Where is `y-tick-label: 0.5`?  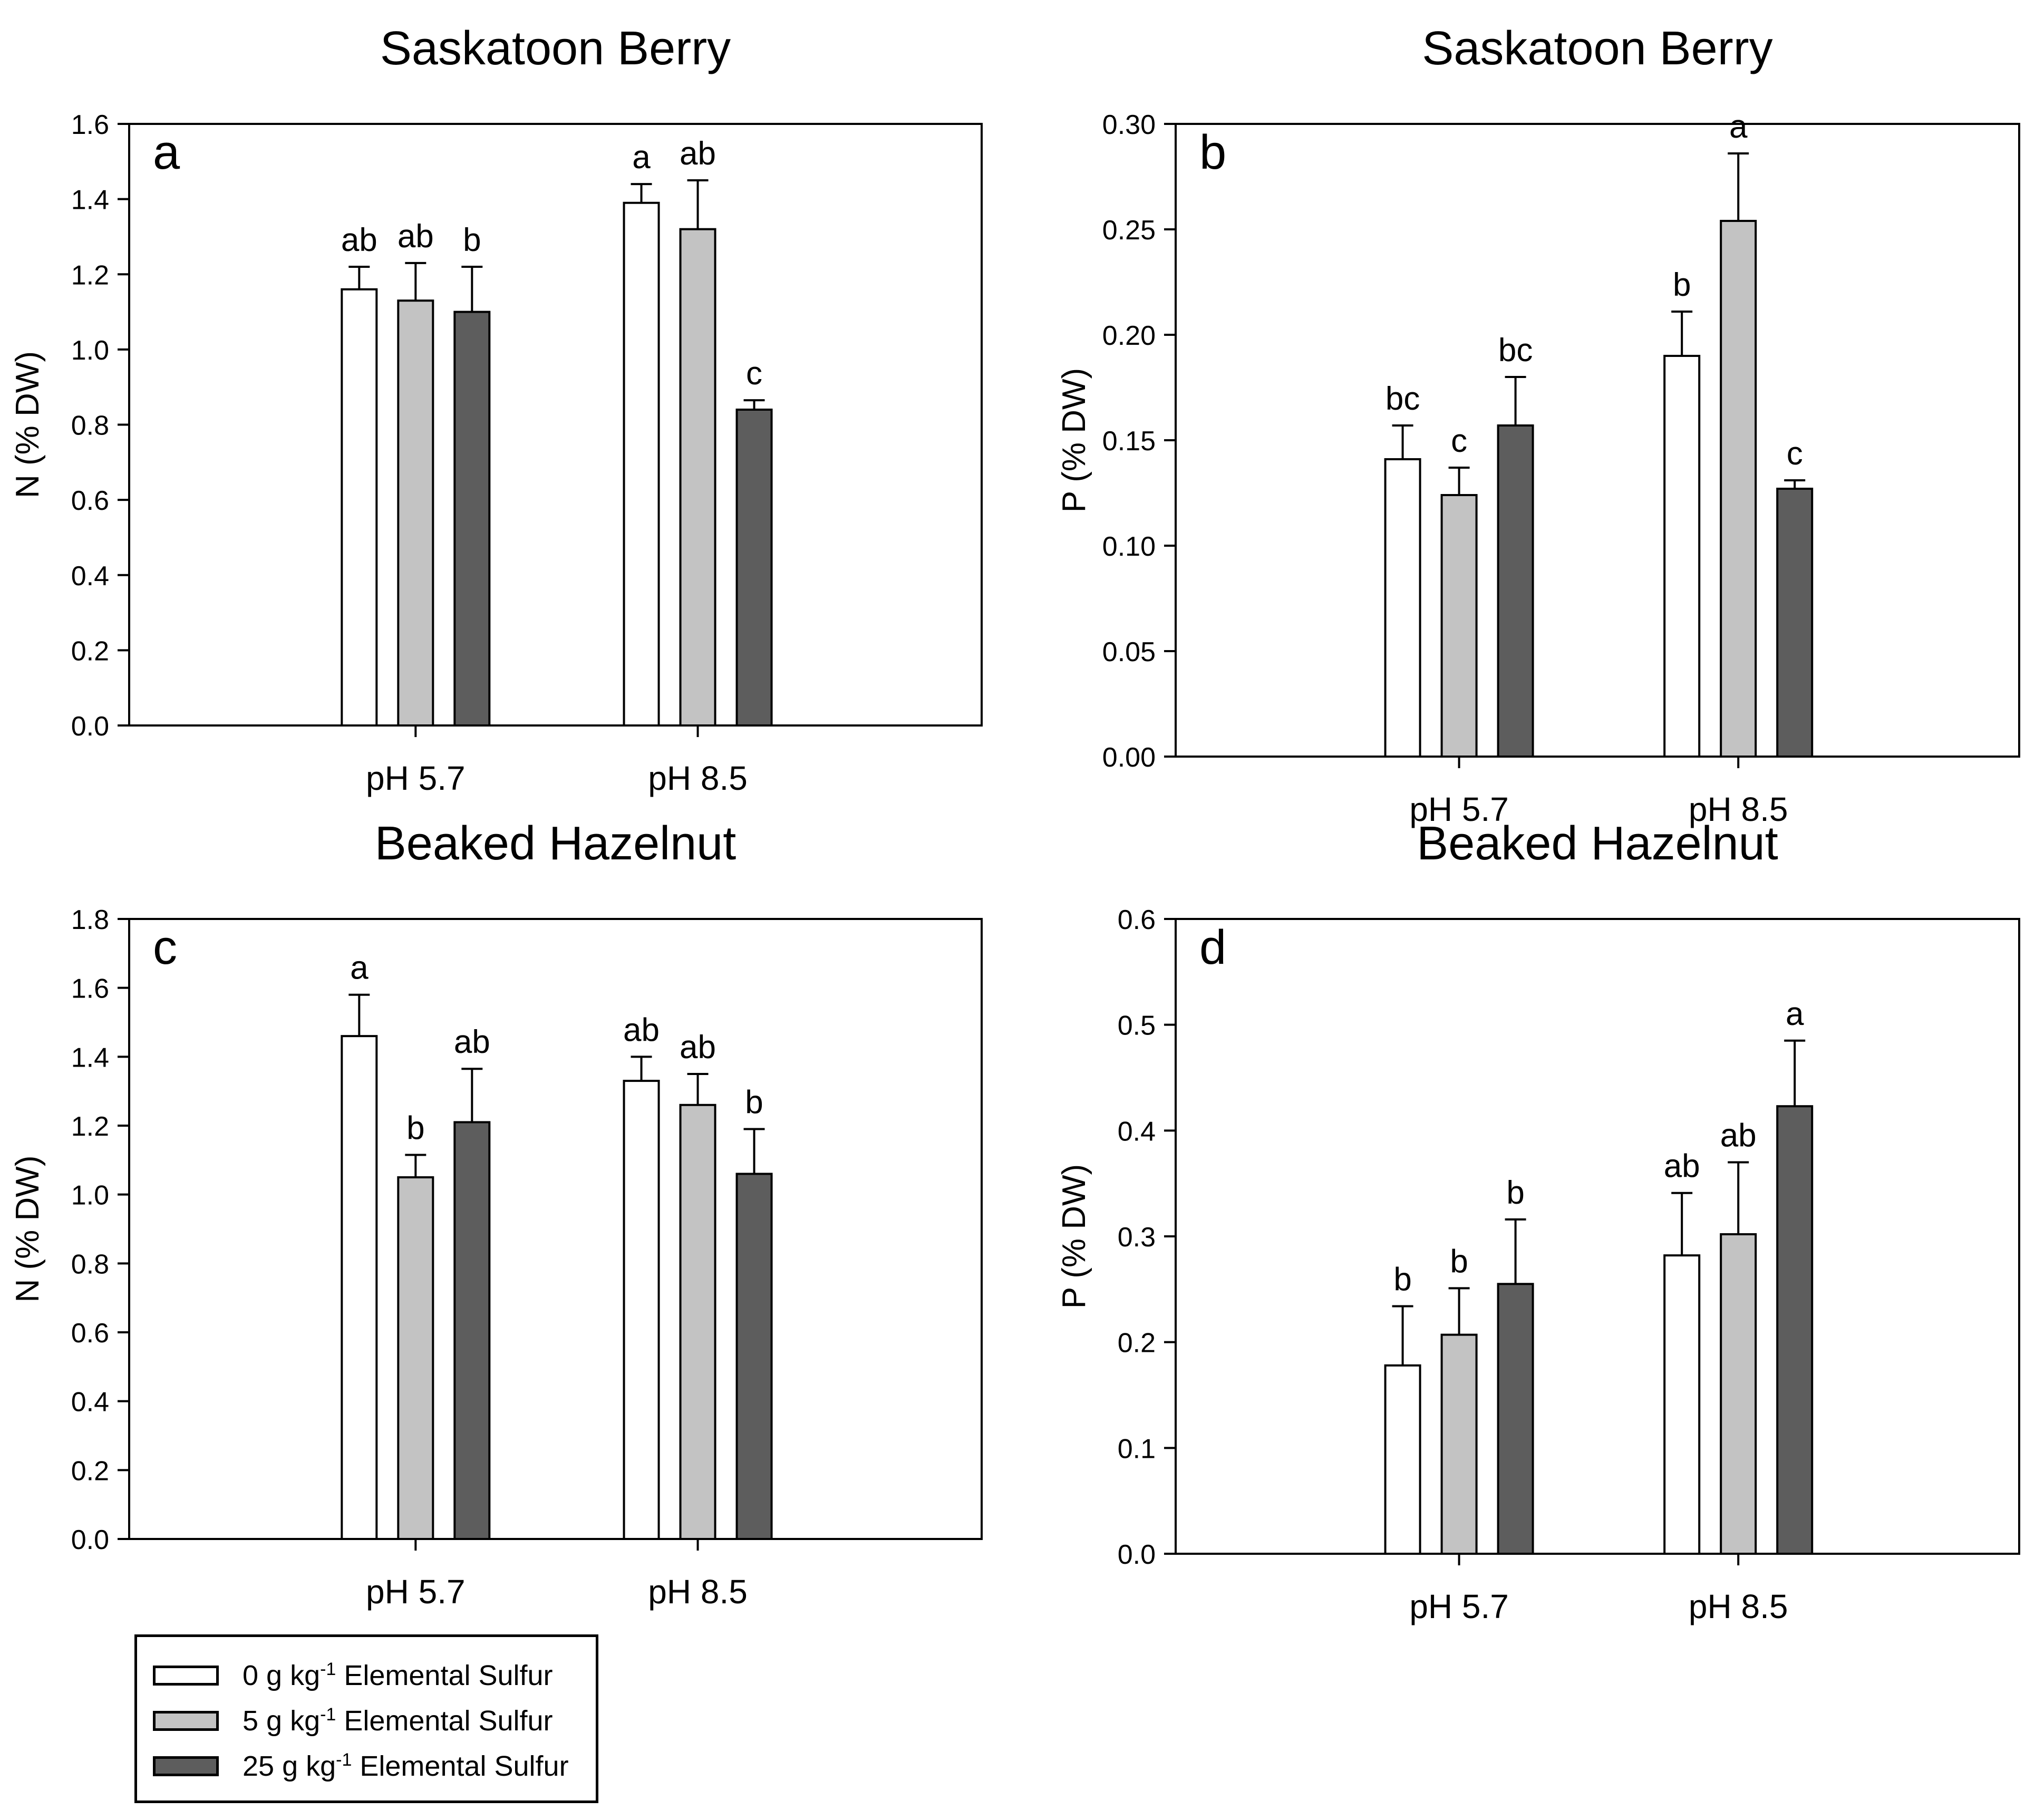
y-tick-label: 0.5 is located at coordinates (1137, 1026).